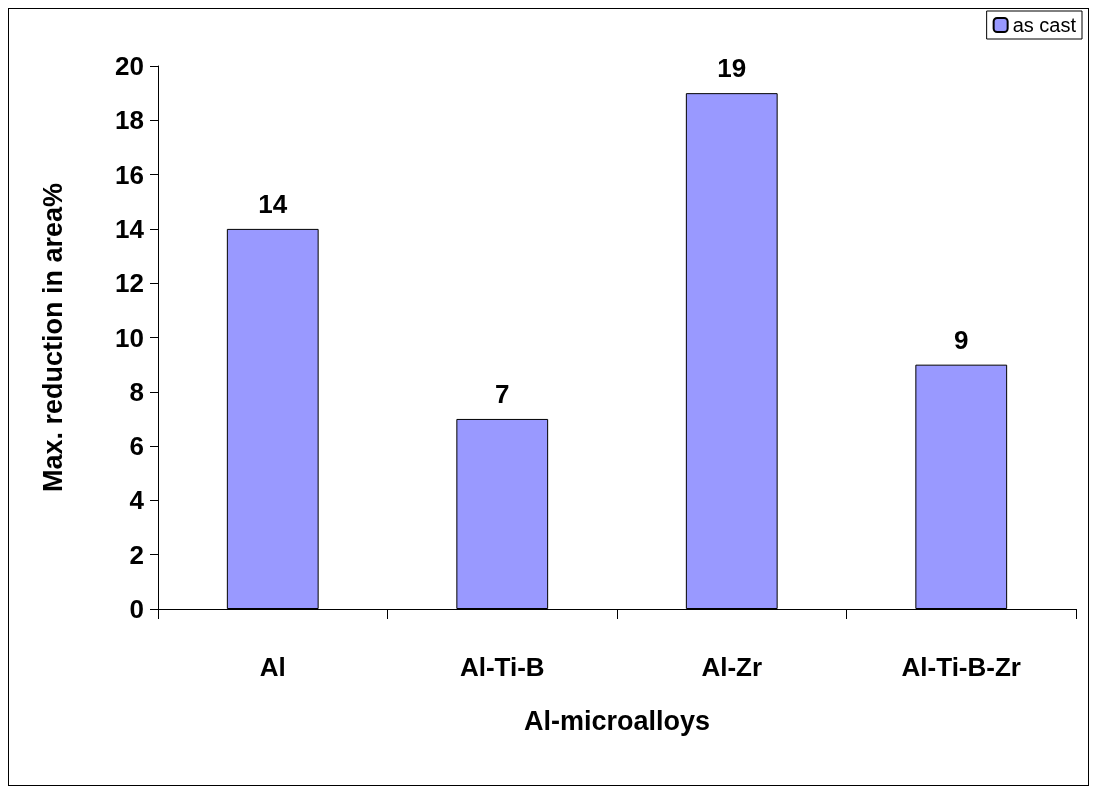 This screenshot has height=794, width=1097. Describe the element at coordinates (129, 66) in the screenshot. I see `y-tick-label: 20` at that location.